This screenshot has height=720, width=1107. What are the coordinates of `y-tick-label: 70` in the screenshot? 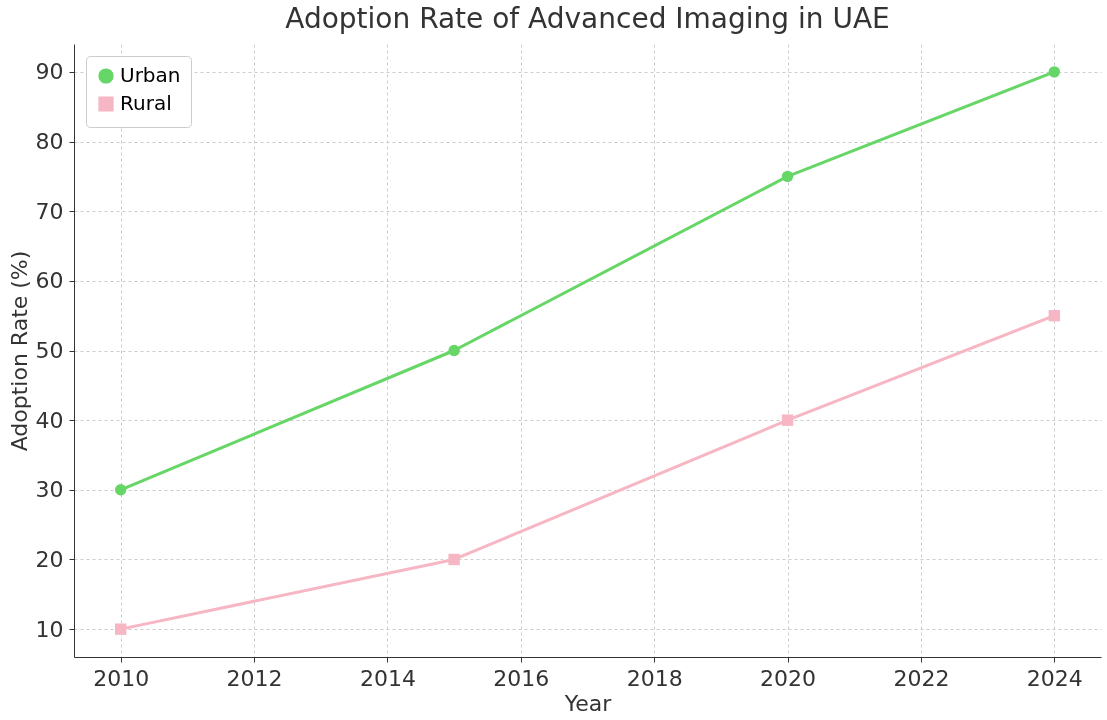 It's located at (49, 211).